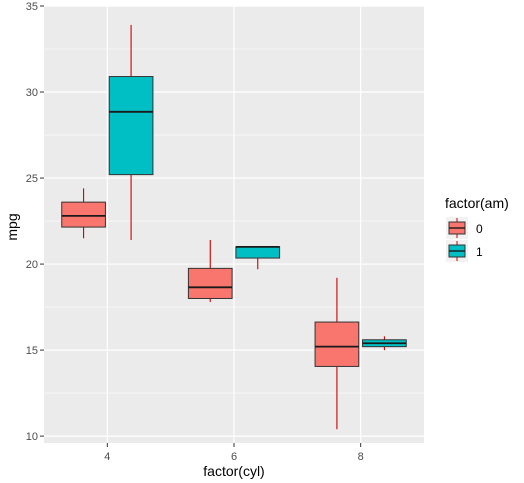  I want to click on y-tick-label: 25, so click(32, 179).